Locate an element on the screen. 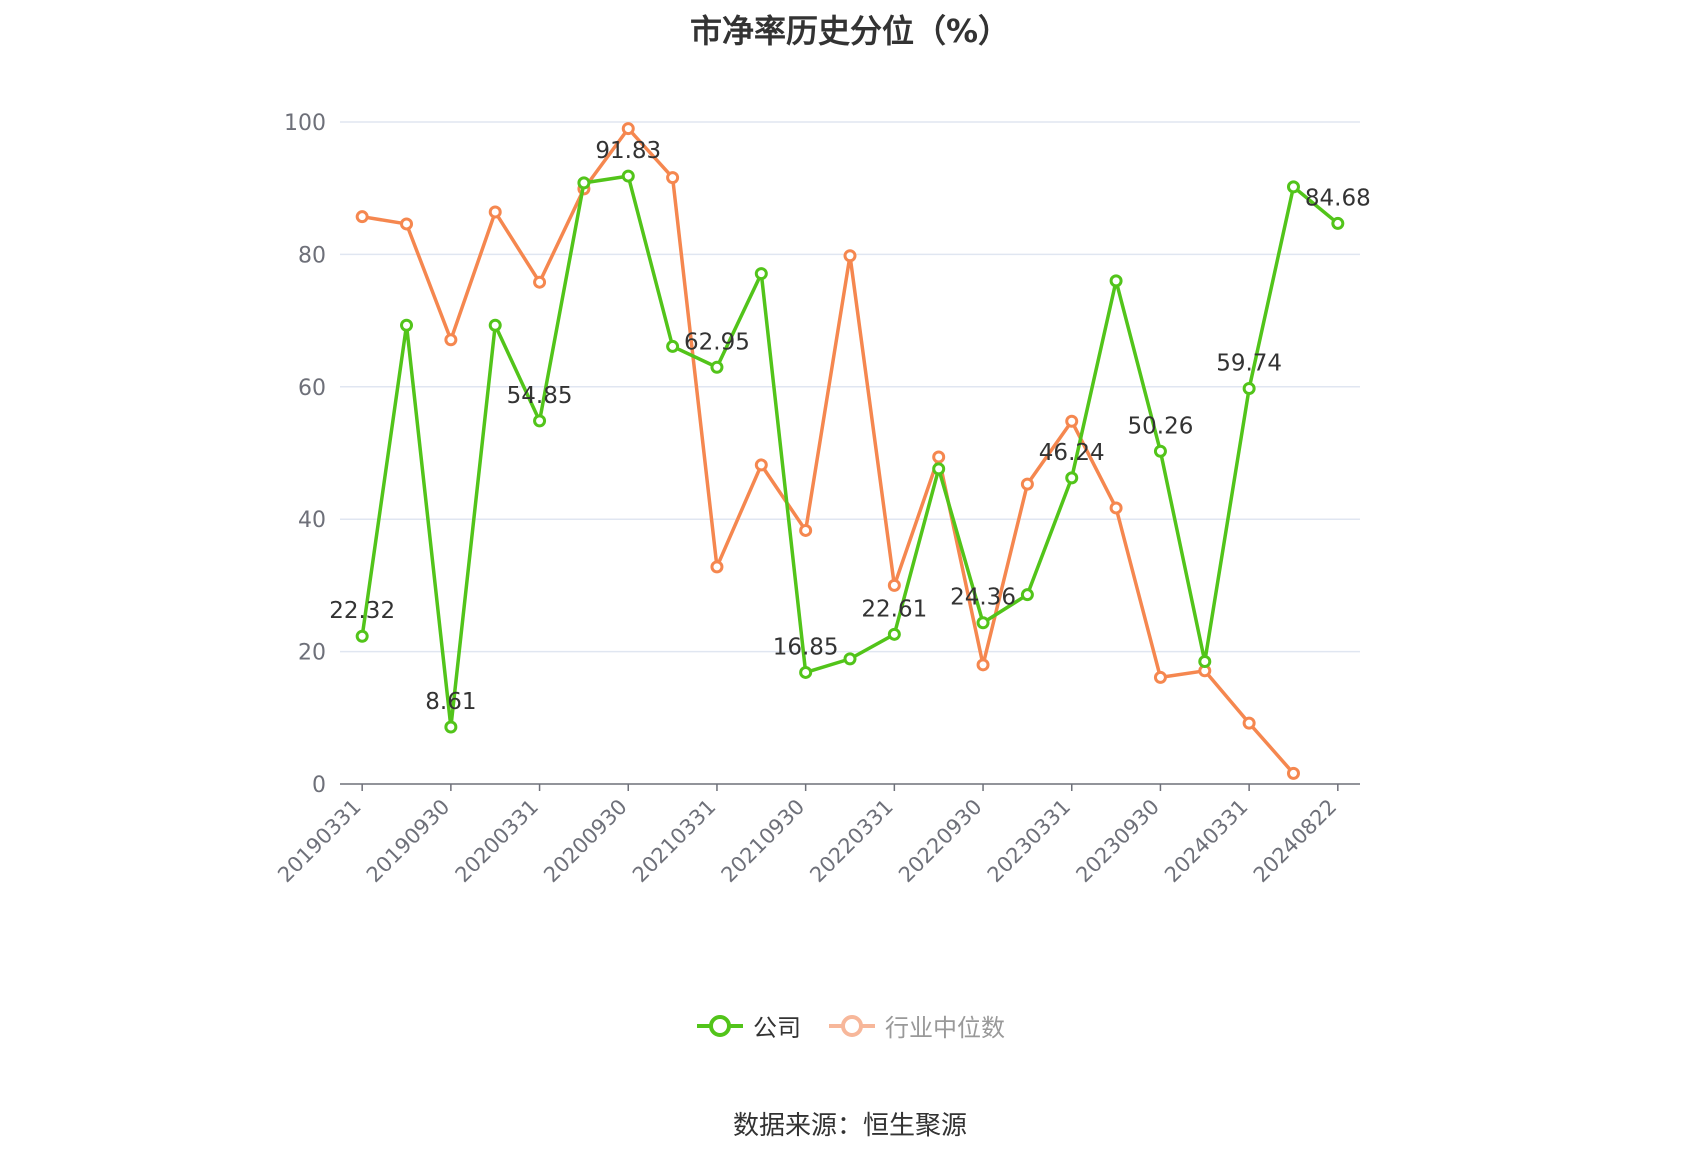 This screenshot has width=1700, height=1150. data-label: 59.74 is located at coordinates (1249, 364).